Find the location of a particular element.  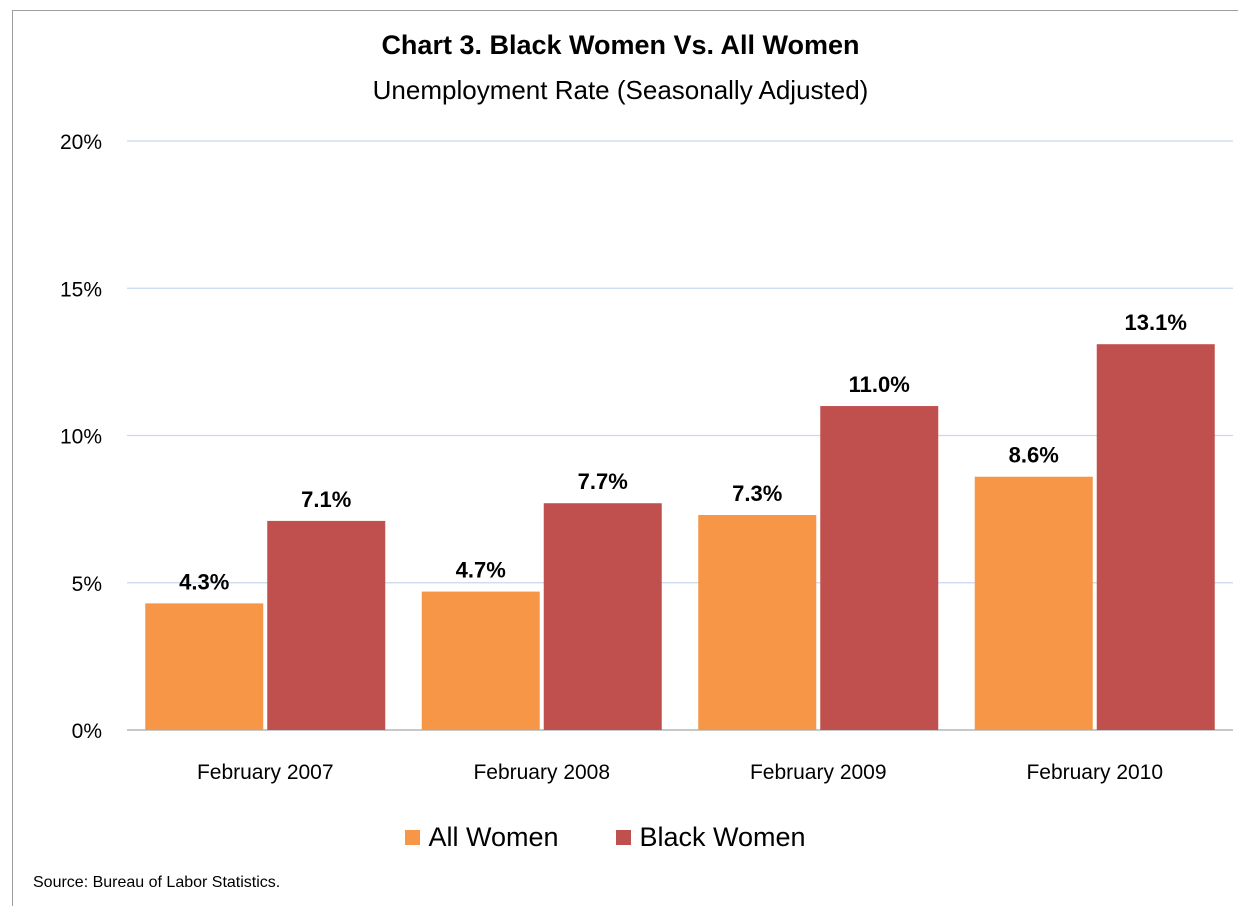

y-tick-label: 15% is located at coordinates (81, 289).